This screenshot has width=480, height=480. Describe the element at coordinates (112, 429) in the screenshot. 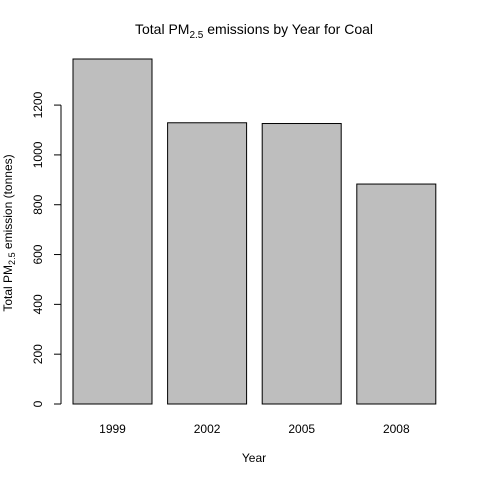

I see `x-tick-label-1999: 1999` at that location.